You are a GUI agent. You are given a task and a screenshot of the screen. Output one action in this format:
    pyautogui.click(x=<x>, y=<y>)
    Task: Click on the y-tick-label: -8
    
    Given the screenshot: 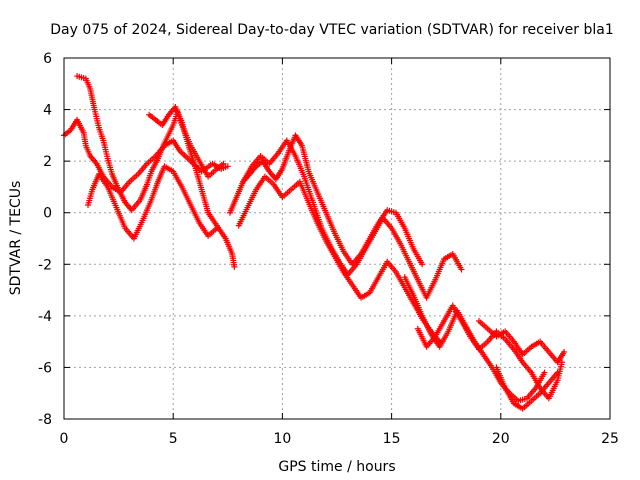 What is the action you would take?
    pyautogui.click(x=45, y=420)
    